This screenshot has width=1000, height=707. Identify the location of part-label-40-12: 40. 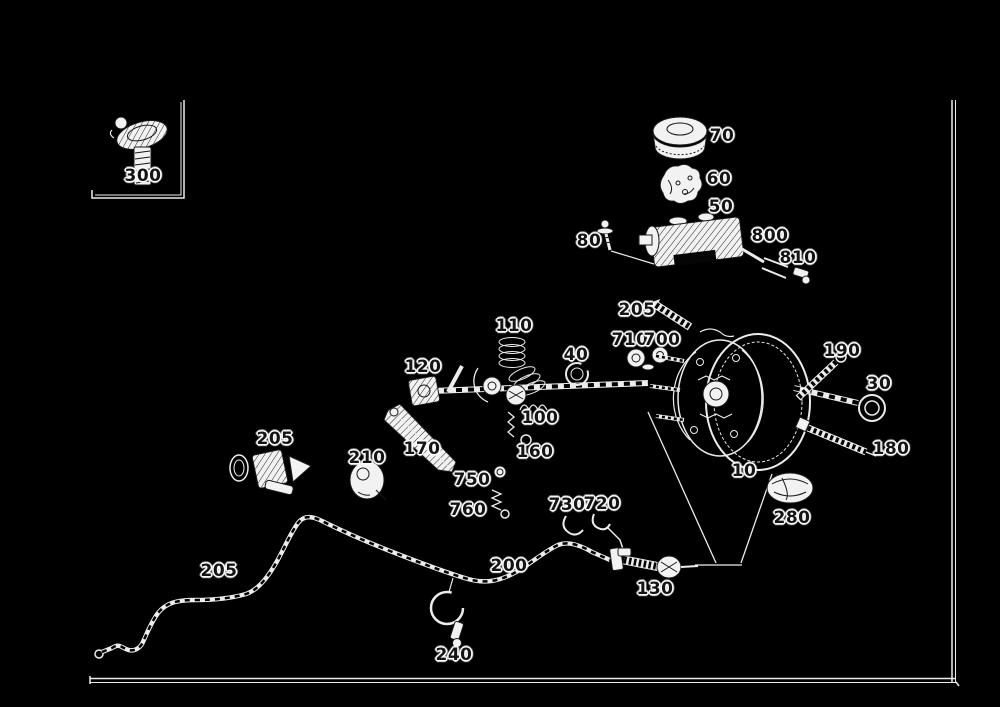
(576, 355).